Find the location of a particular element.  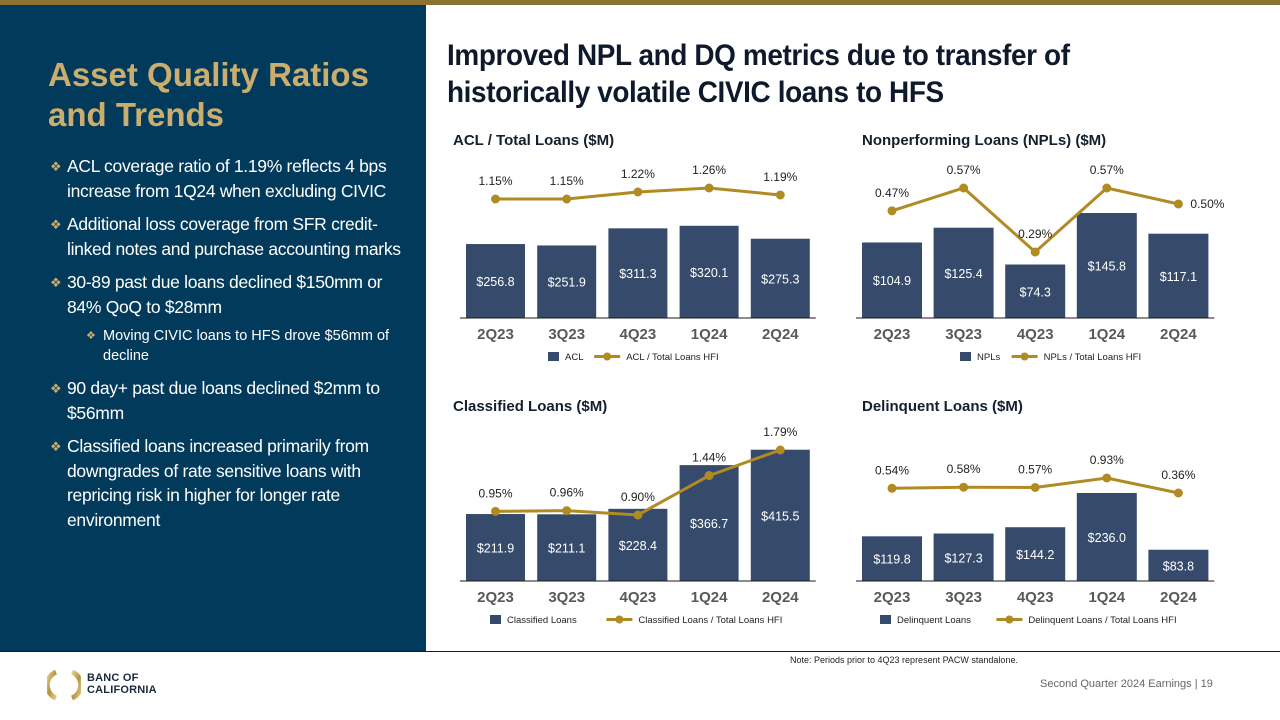

logo-line-2: CALIFORNIA is located at coordinates (122, 690).